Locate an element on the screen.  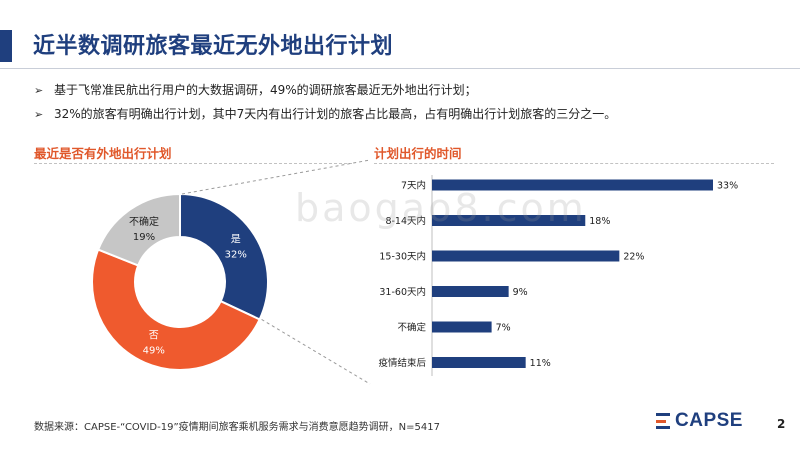
donut-category-label: 是 is located at coordinates (236, 240).